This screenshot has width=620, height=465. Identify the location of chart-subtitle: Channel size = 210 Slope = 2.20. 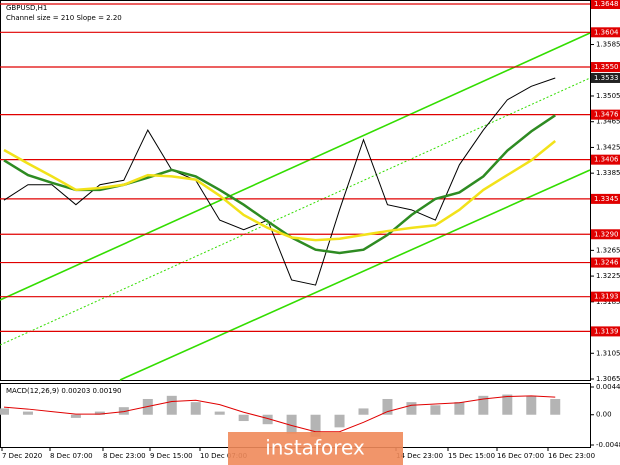
(64, 18).